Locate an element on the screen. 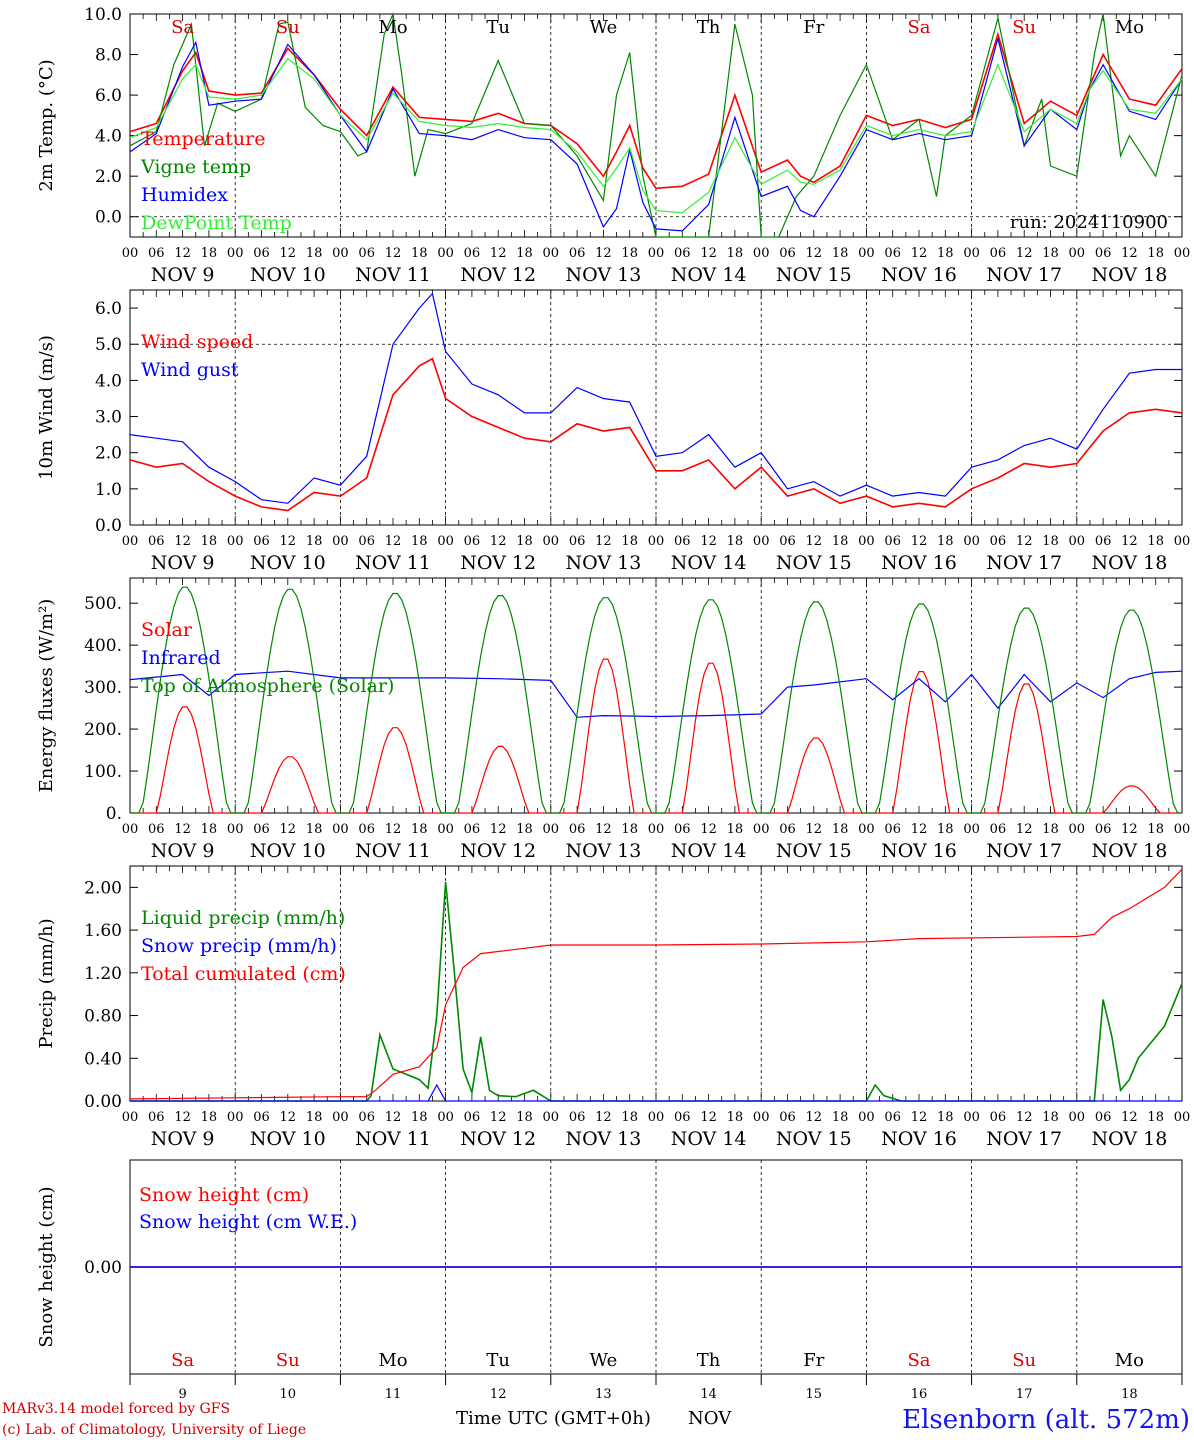 The width and height of the screenshot is (1194, 1440). legend-entry: Solar is located at coordinates (167, 630).